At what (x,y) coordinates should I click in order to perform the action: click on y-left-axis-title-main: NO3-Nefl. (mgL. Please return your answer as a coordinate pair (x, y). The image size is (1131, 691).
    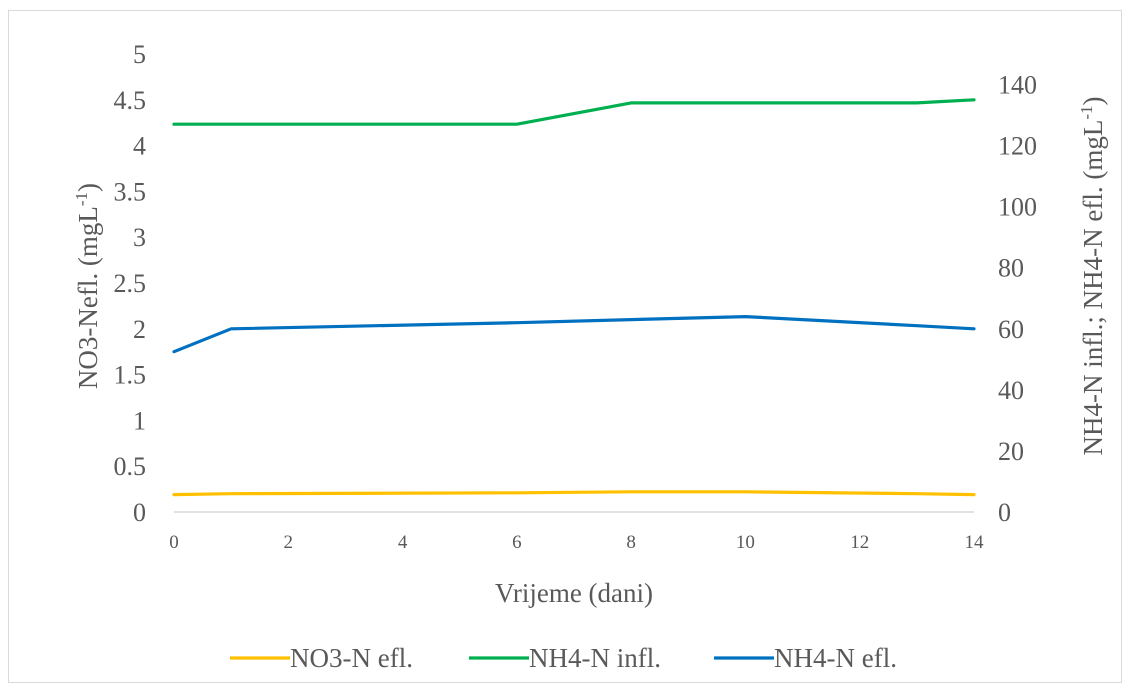
    Looking at the image, I should click on (88, 297).